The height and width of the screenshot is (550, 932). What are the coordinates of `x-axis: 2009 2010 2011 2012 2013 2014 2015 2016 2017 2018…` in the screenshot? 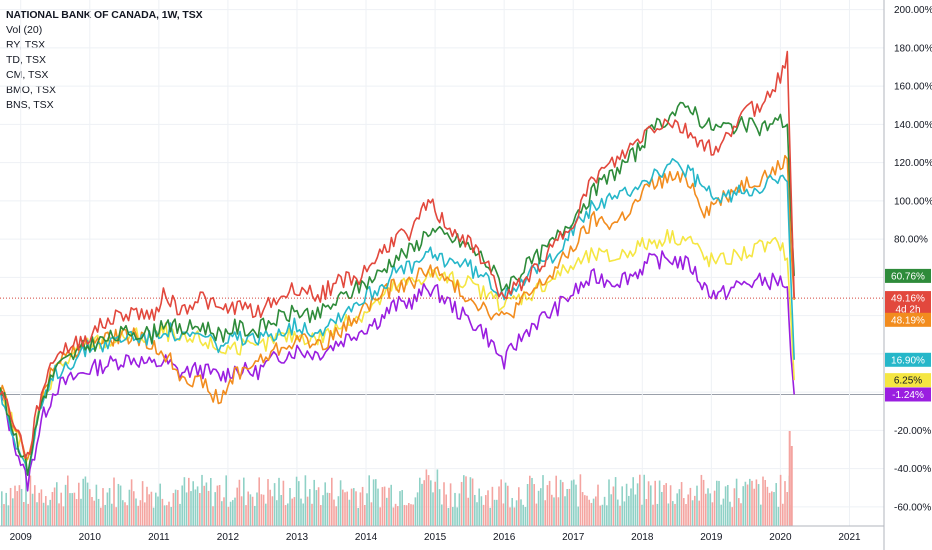 It's located at (442, 534).